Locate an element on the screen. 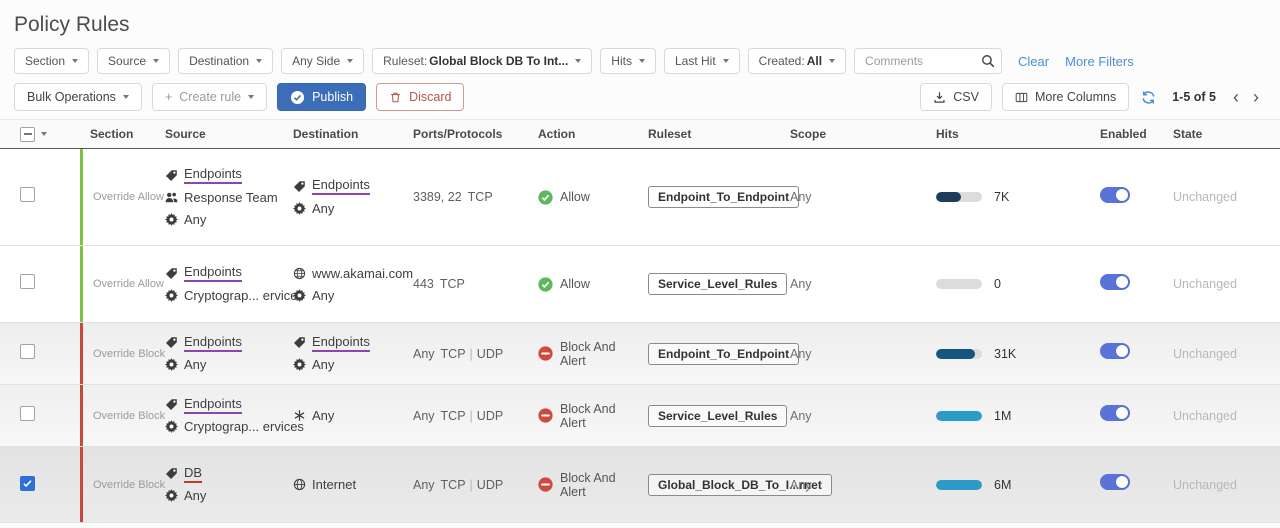  filter-source: Source is located at coordinates (134, 61).